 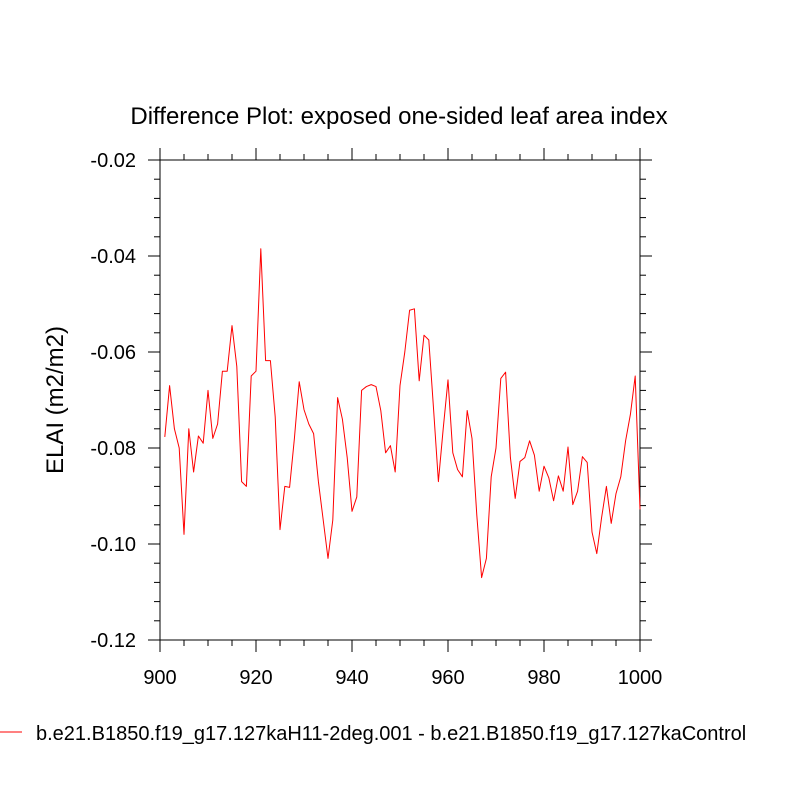 I want to click on x-tick-label: 960, so click(x=447, y=678).